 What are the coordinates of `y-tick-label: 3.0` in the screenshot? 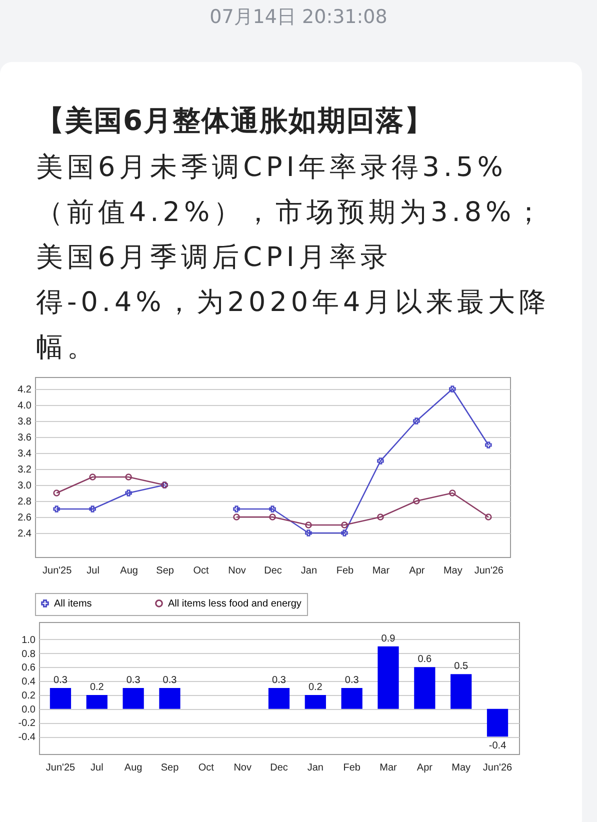 It's located at (25, 486).